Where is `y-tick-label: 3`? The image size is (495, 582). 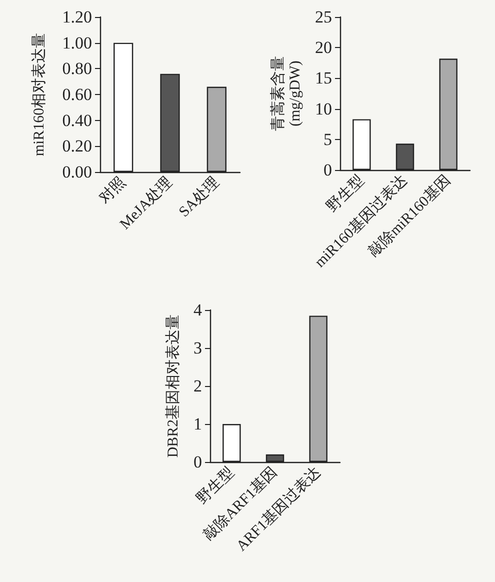
y-tick-label: 3 is located at coordinates (198, 348).